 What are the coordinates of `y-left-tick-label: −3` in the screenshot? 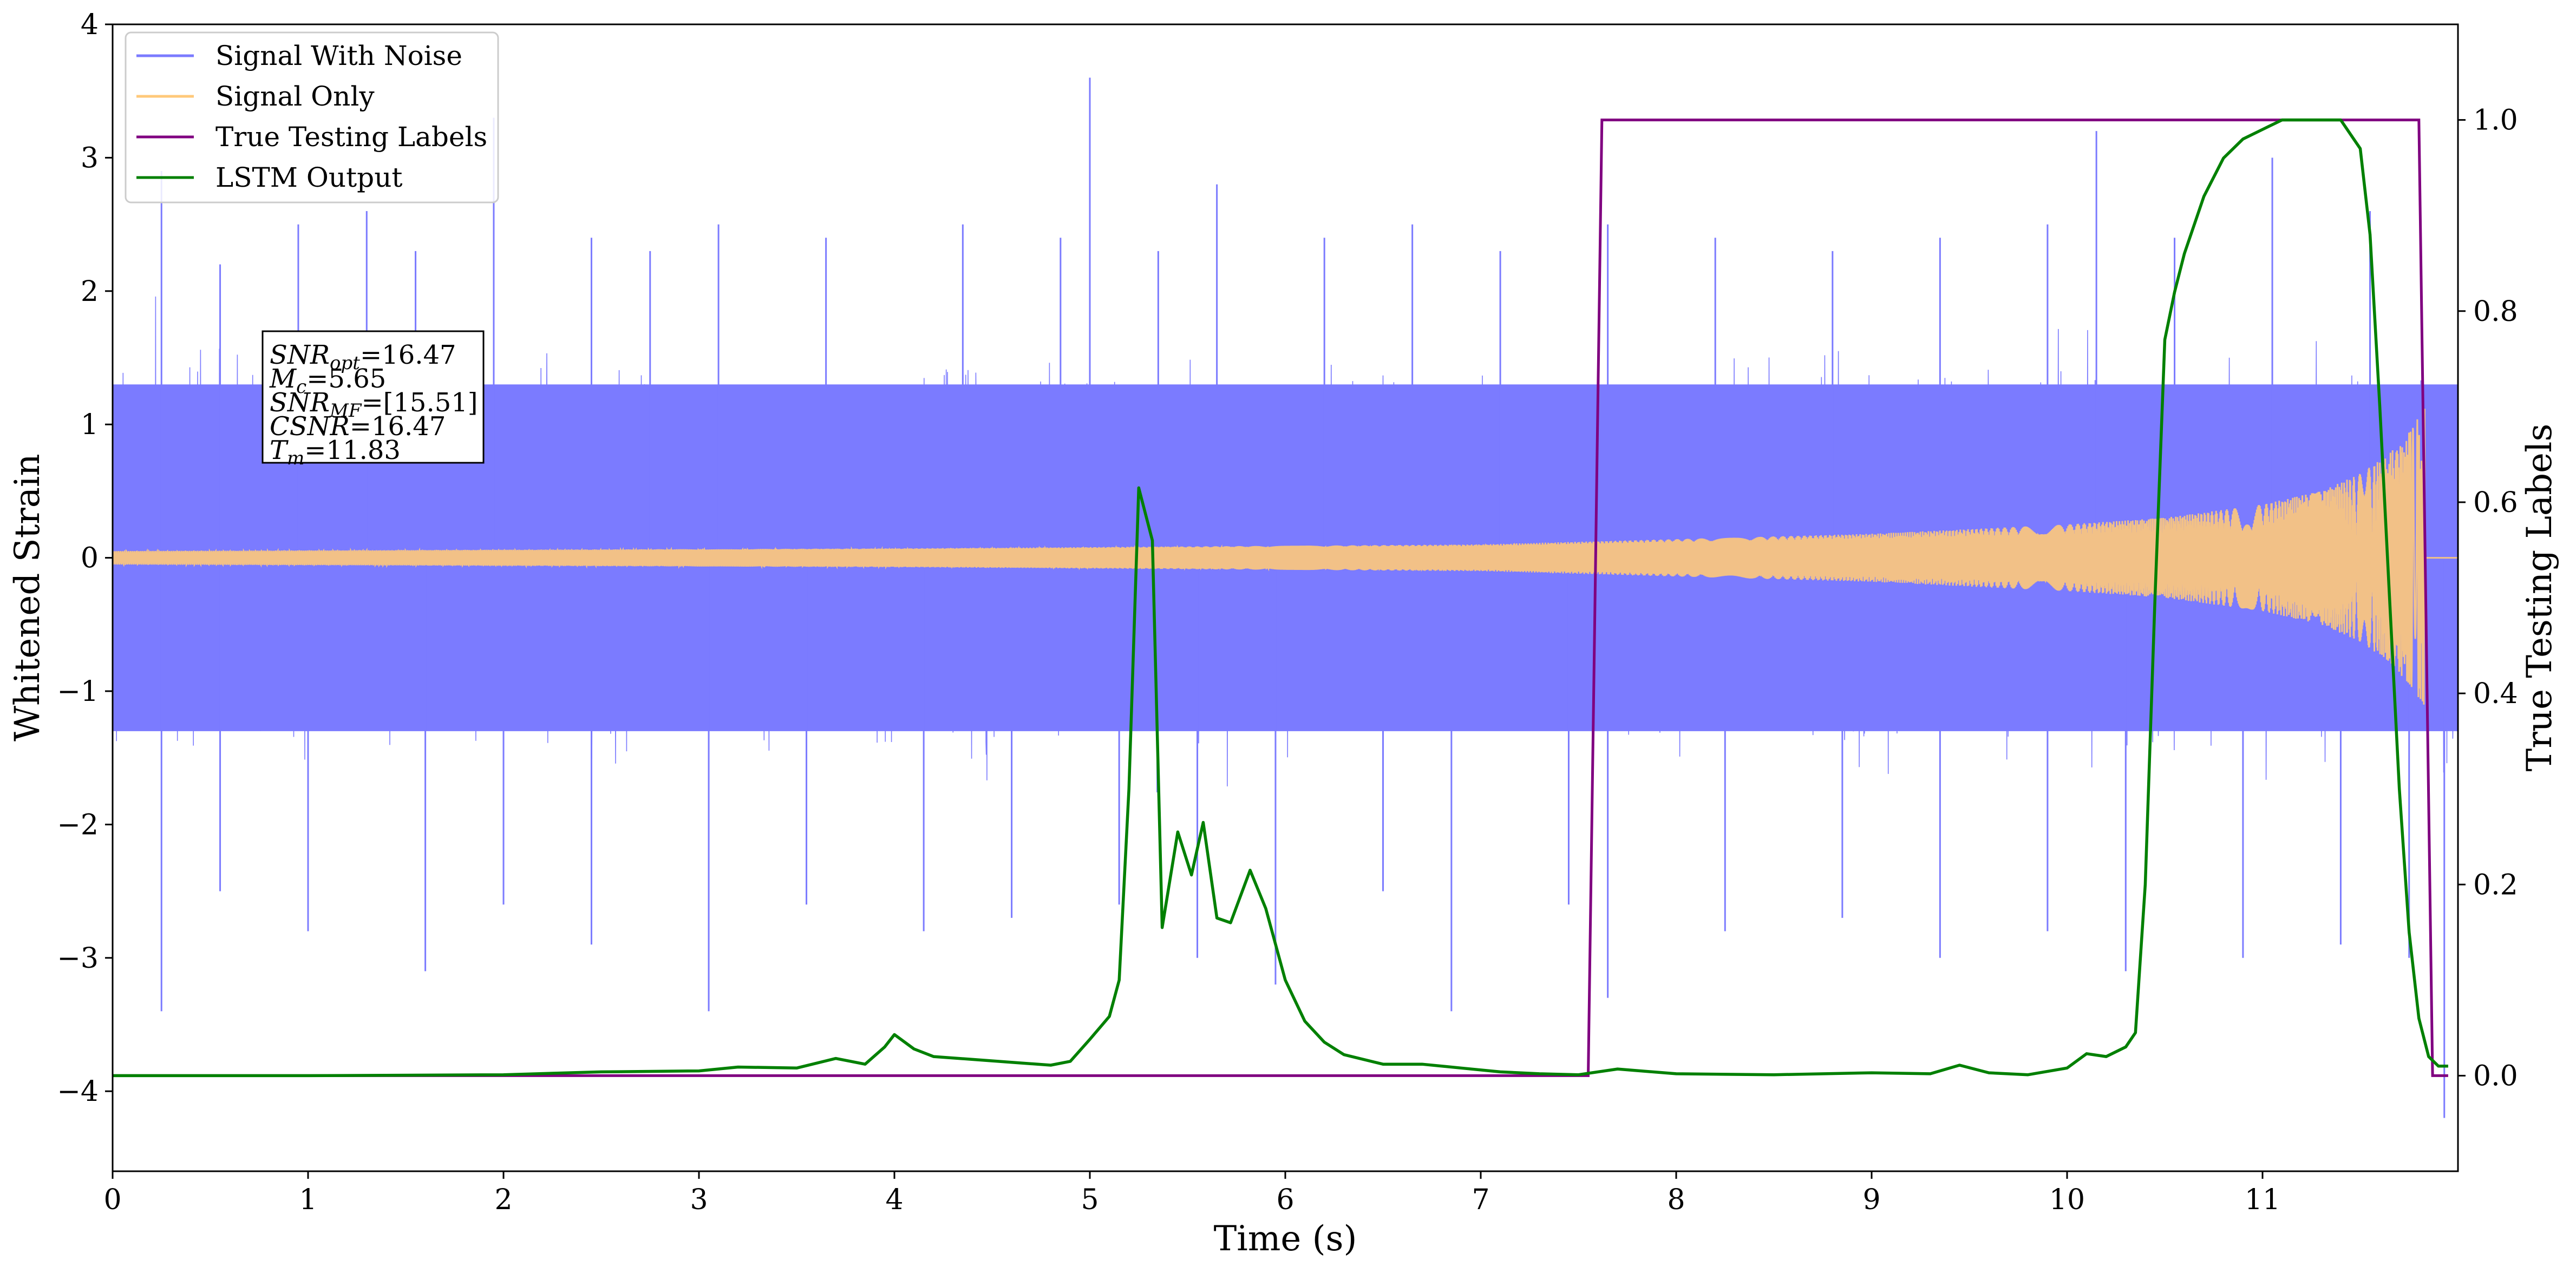 It's located at (78, 958).